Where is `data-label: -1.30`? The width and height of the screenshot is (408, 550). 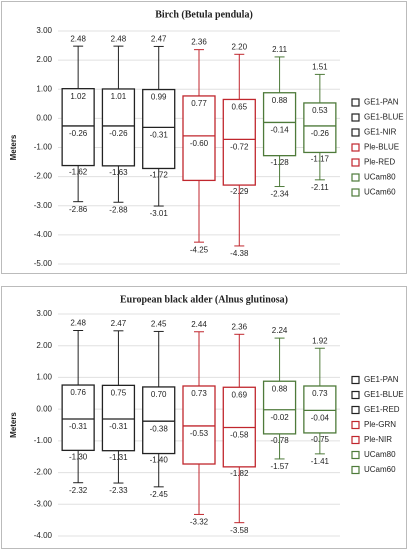
data-label: -1.30 is located at coordinates (78, 456).